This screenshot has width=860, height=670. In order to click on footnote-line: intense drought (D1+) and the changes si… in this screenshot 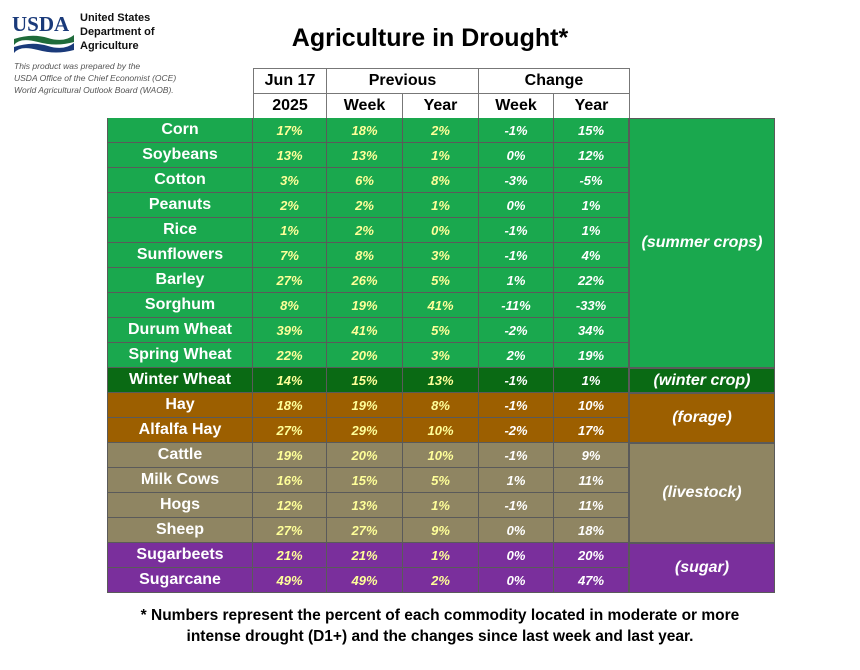, I will do `click(440, 636)`.